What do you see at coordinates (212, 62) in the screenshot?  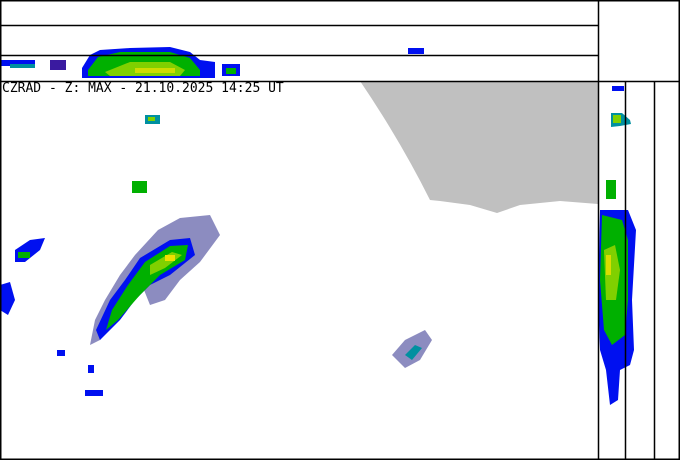 I see `top-projection-echoes` at bounding box center [212, 62].